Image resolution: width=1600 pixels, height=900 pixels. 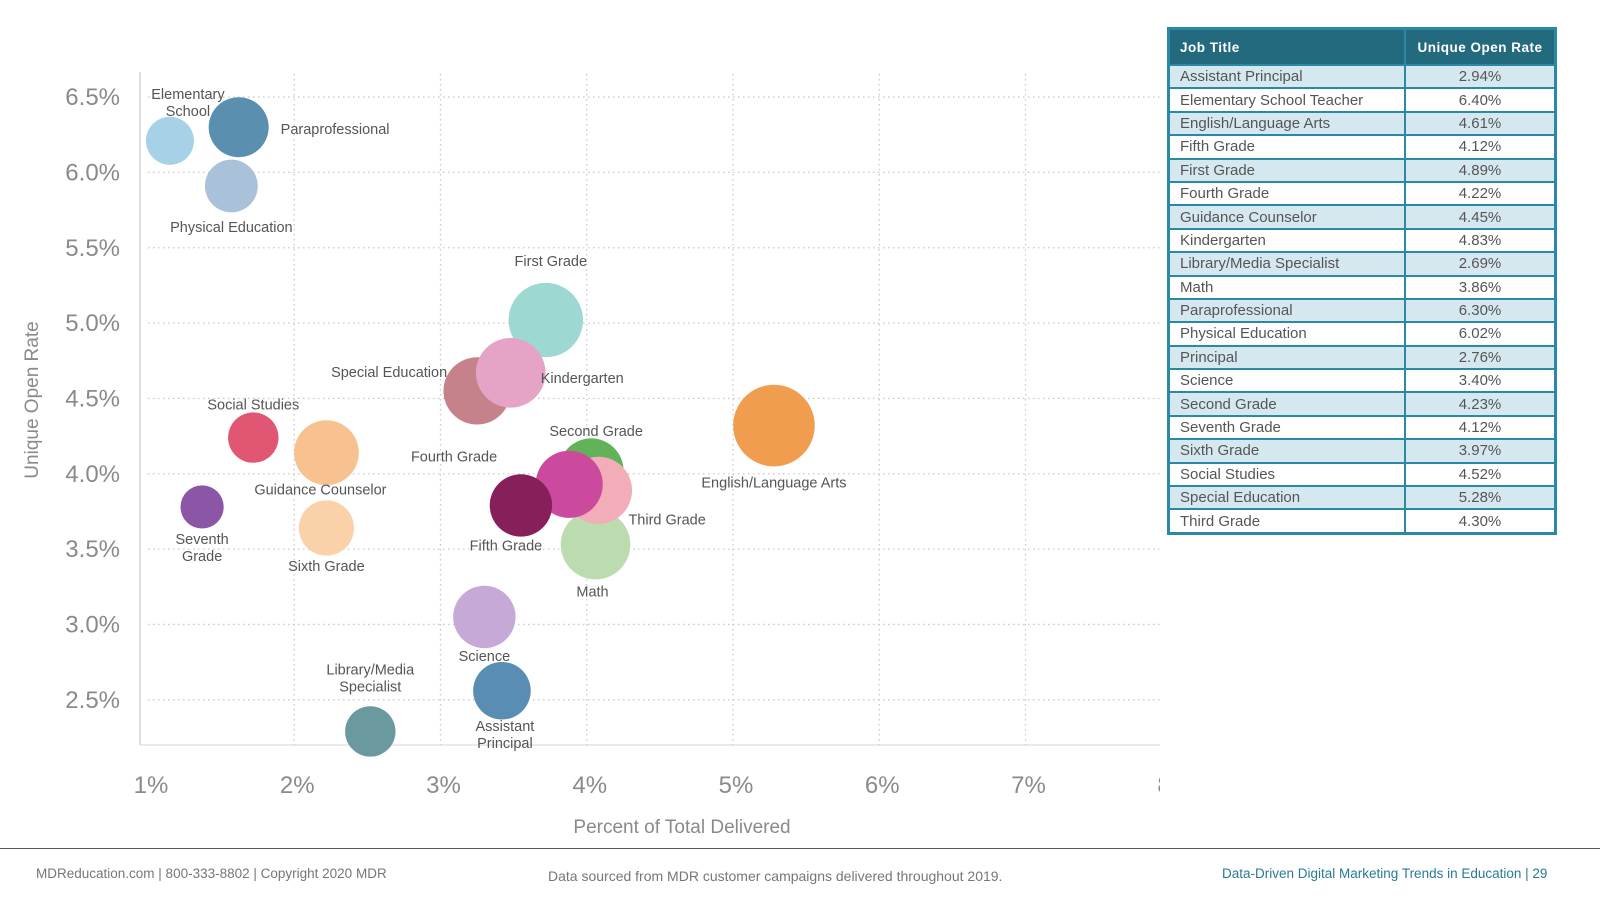 I want to click on bubble-fifth-grade, so click(x=521, y=505).